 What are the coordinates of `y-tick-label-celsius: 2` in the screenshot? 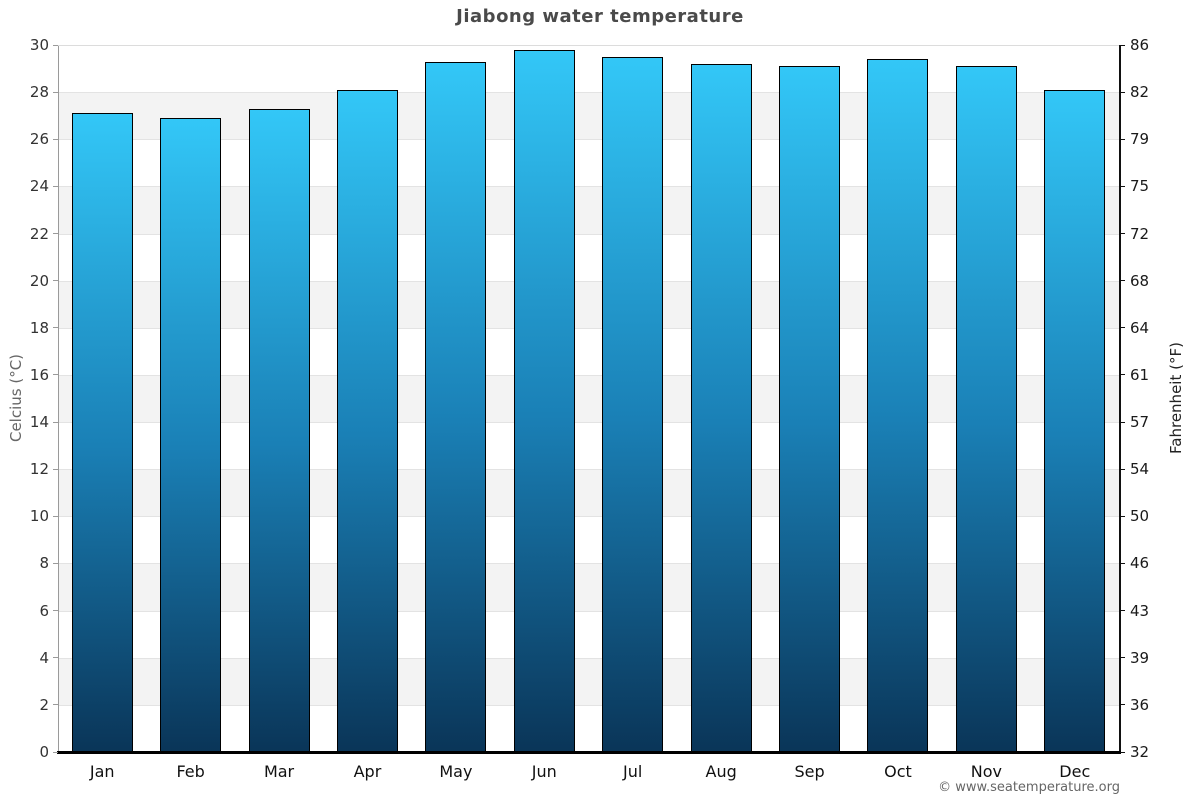 It's located at (44, 704).